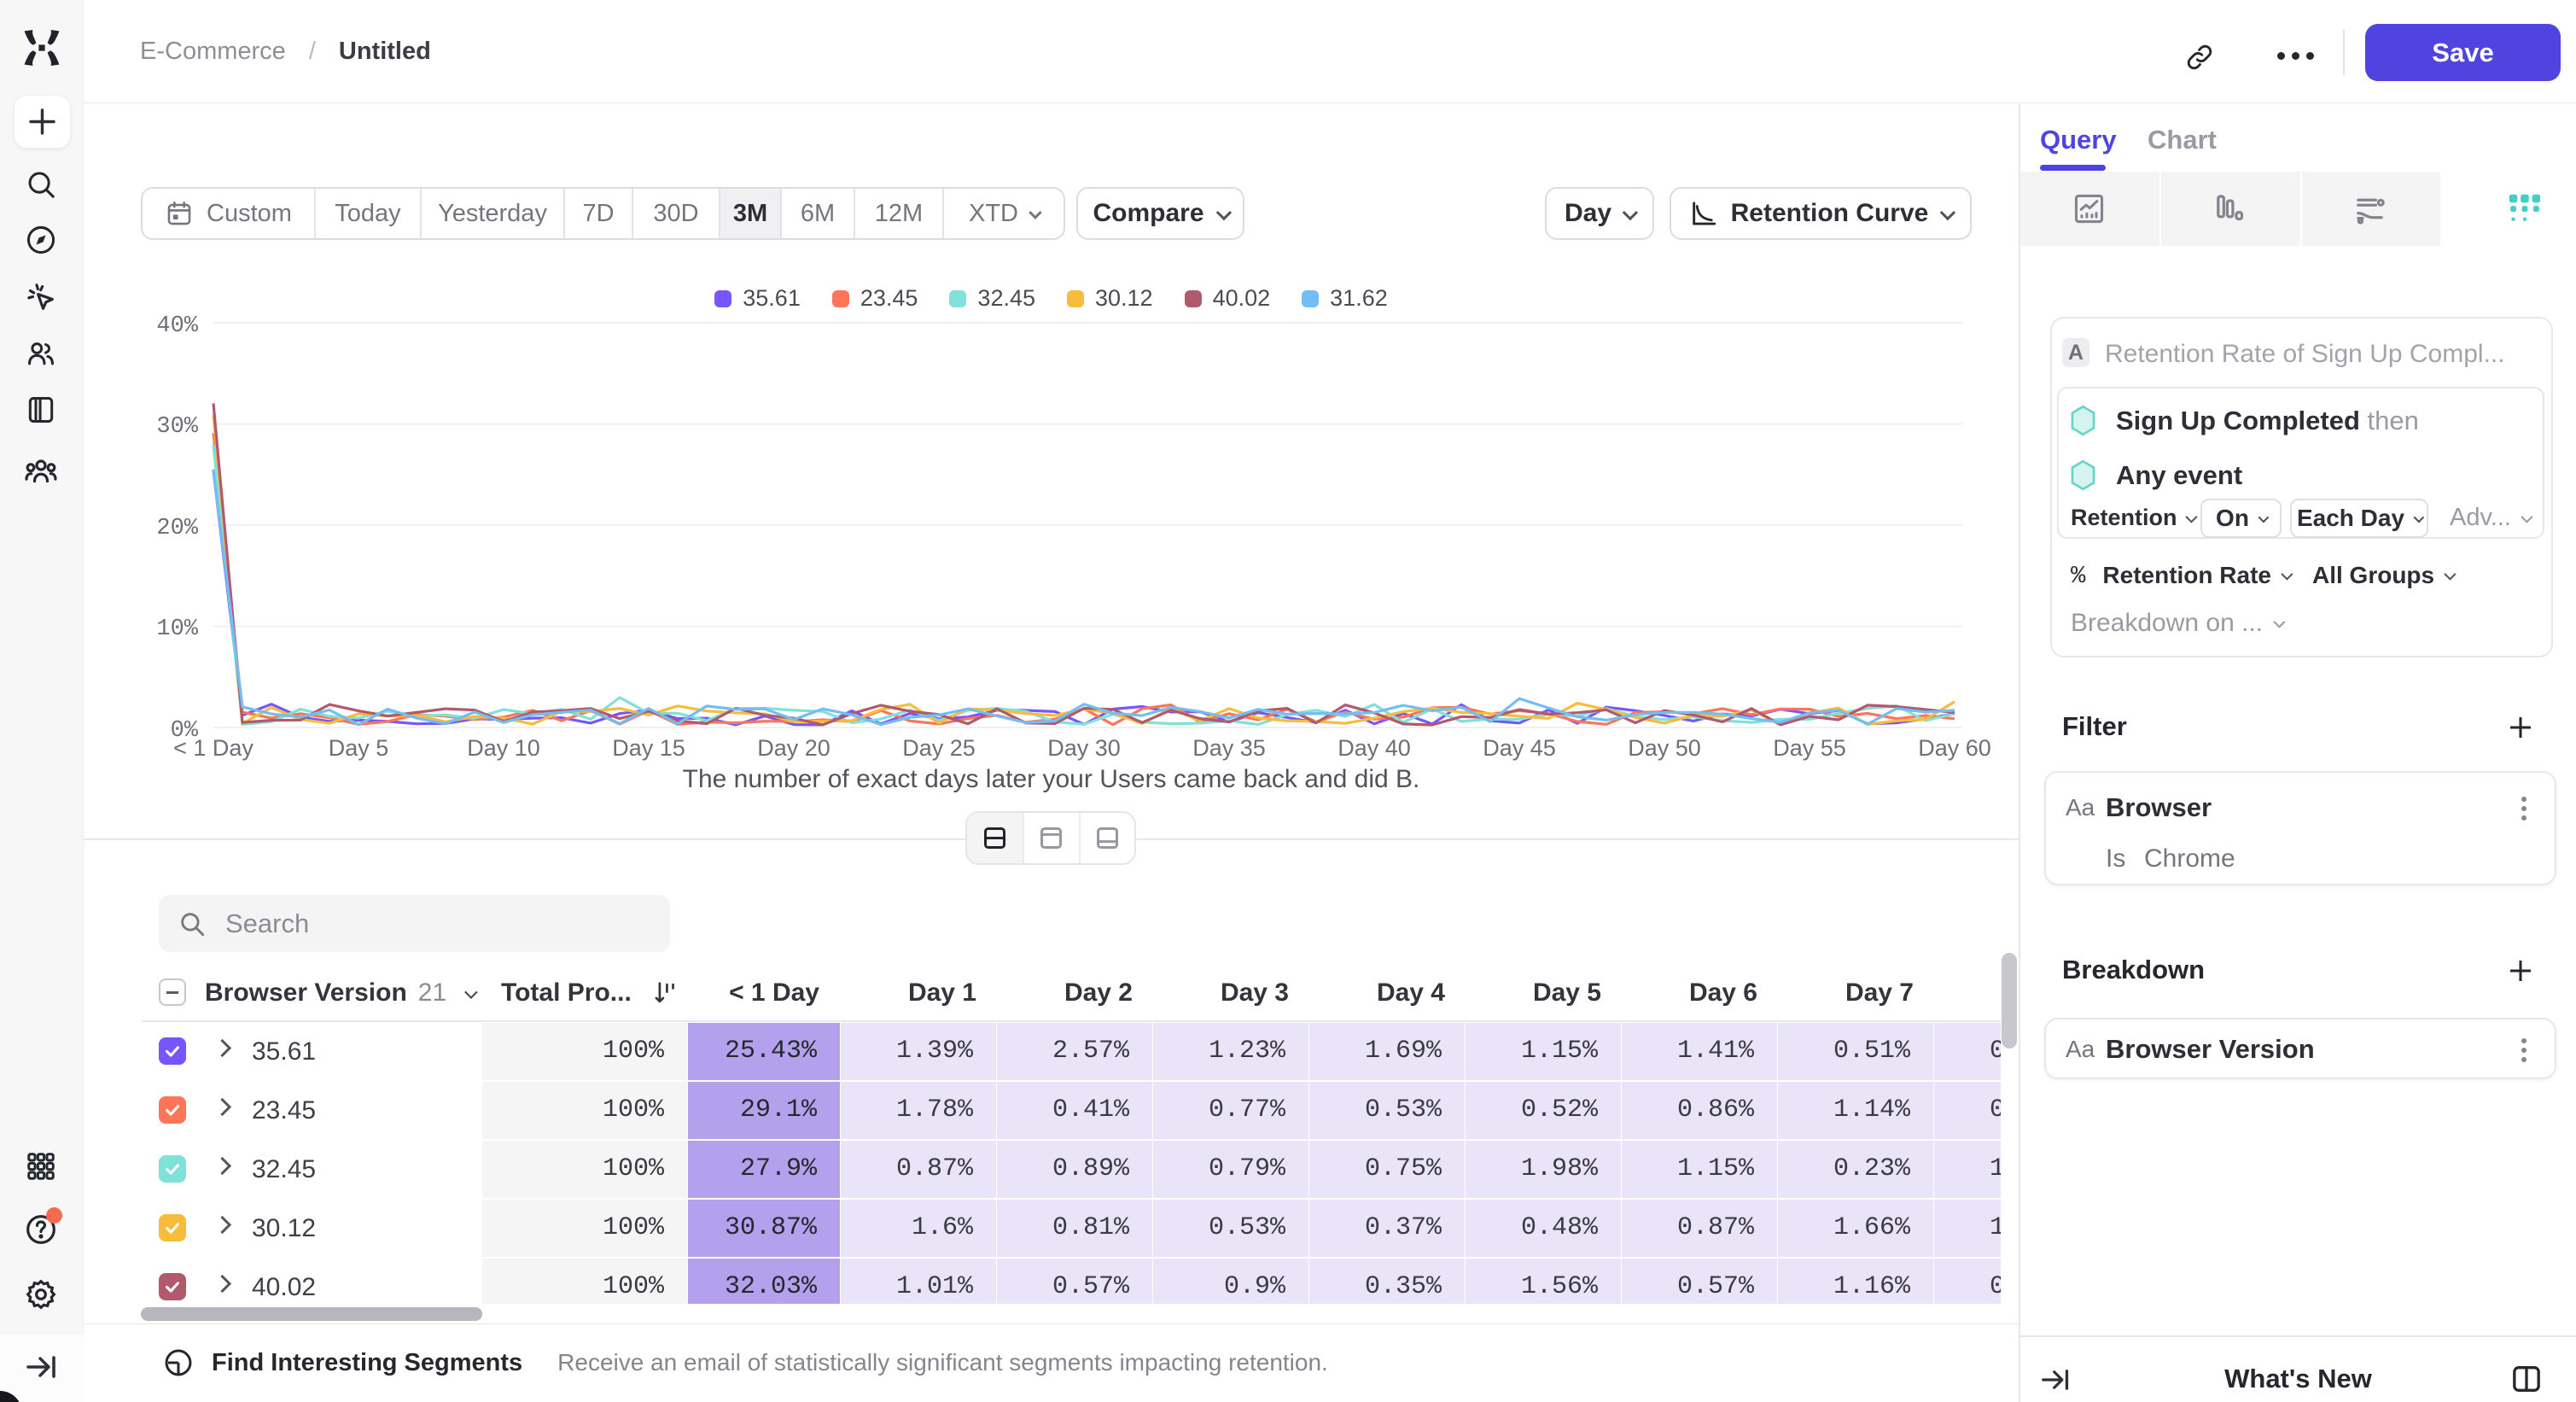 The image size is (2576, 1402). Describe the element at coordinates (1954, 748) in the screenshot. I see `svg-text: Day 60` at that location.